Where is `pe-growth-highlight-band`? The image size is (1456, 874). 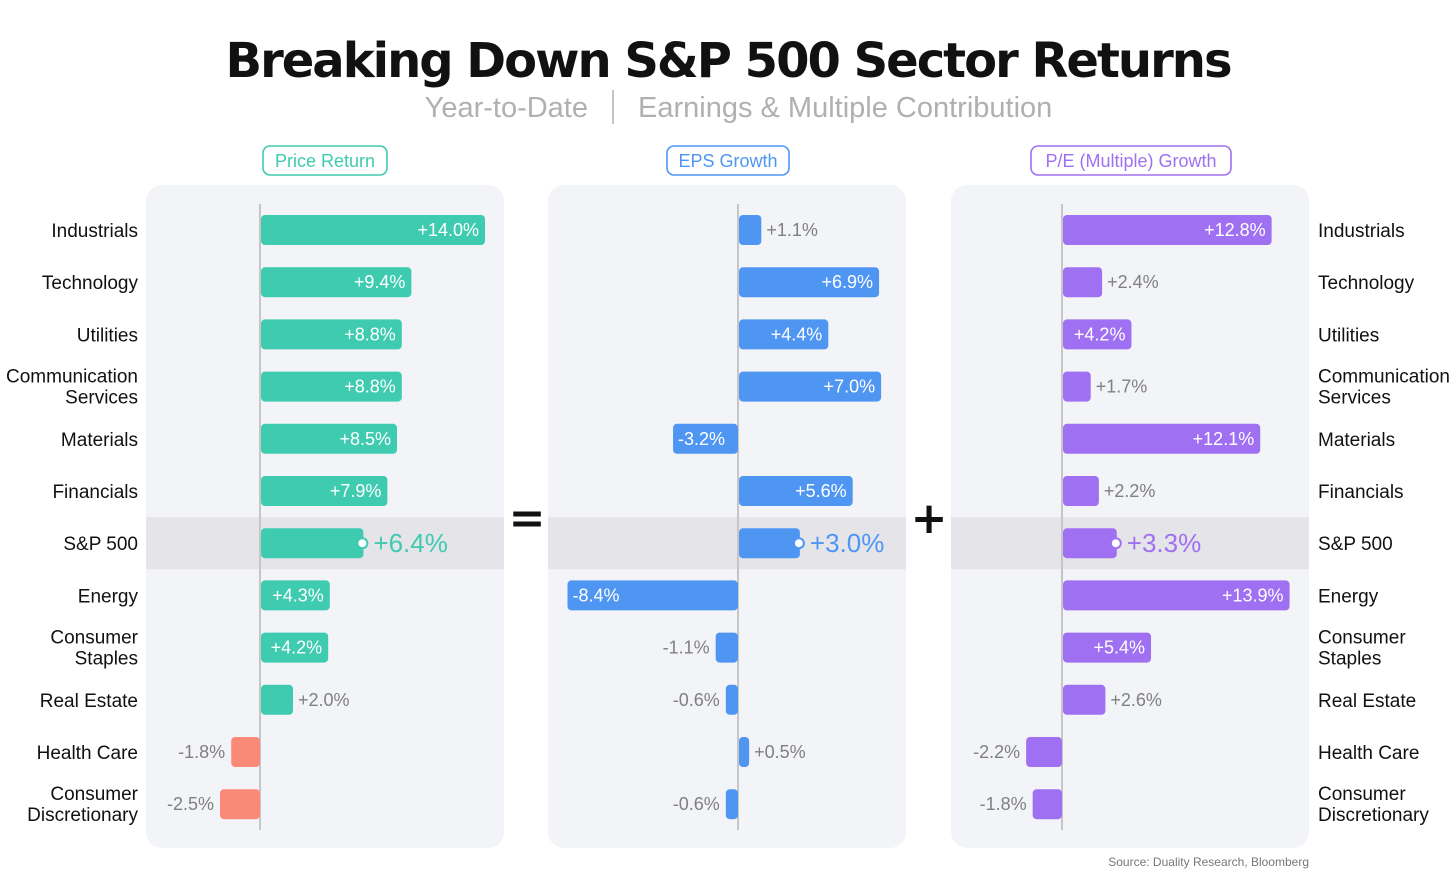 pe-growth-highlight-band is located at coordinates (1130, 543).